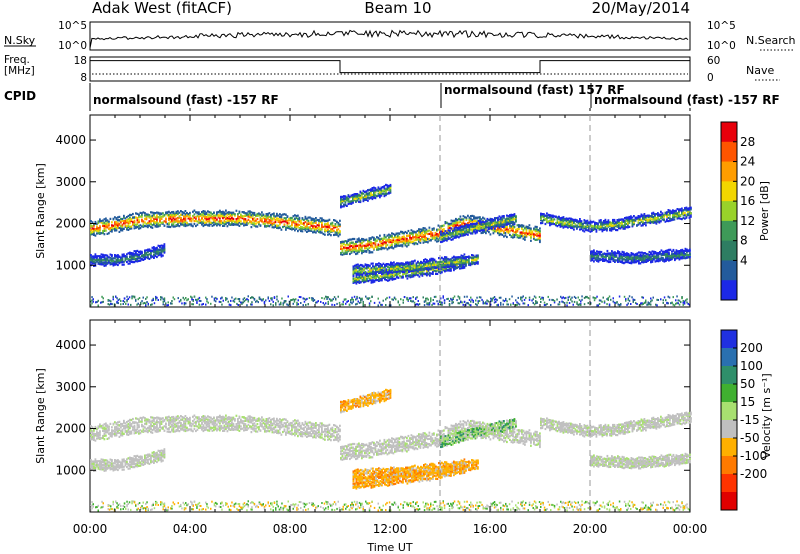  Describe the element at coordinates (771, 40) in the screenshot. I see `noise-search-label: N.Search` at that location.